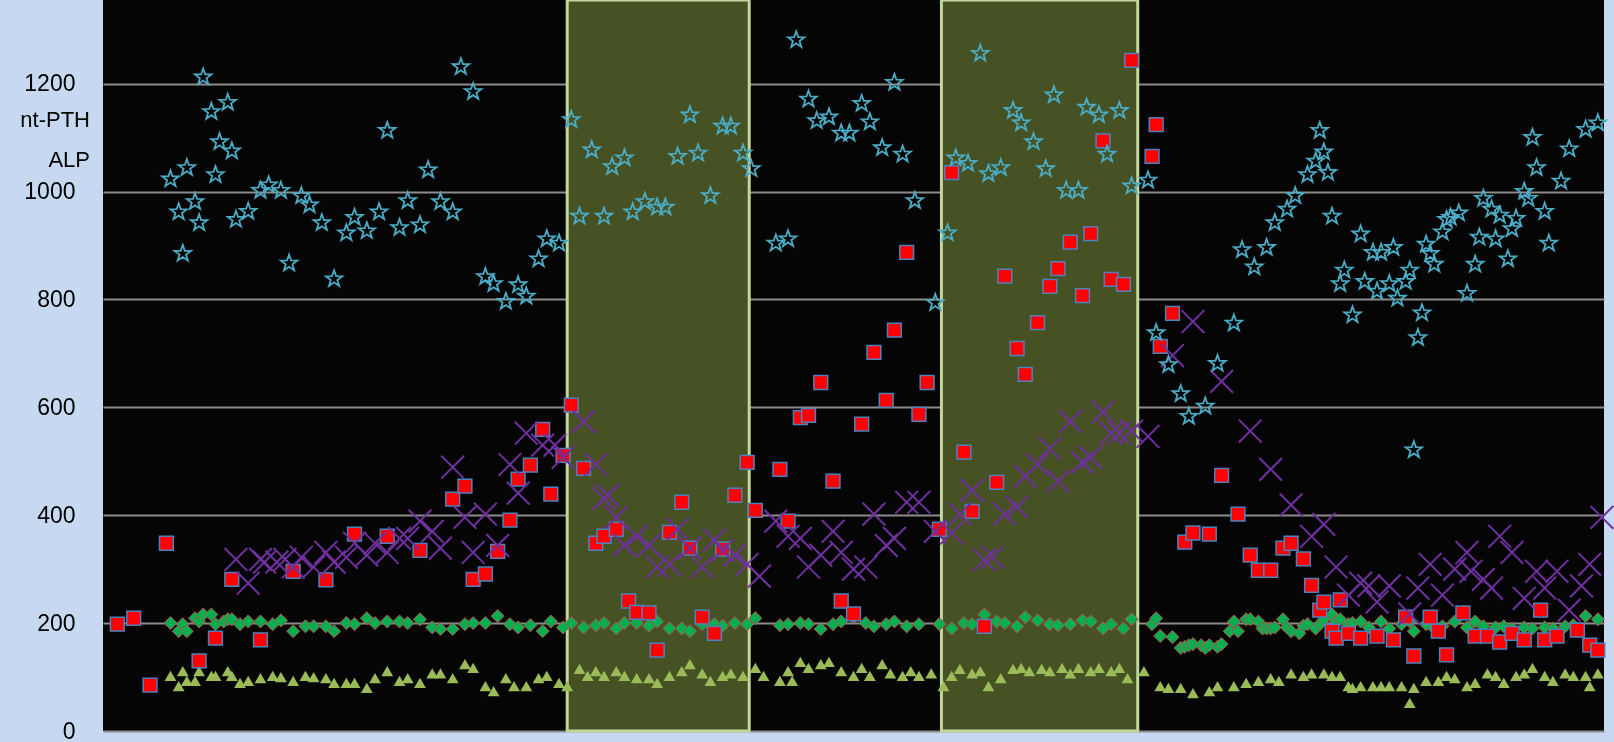 The width and height of the screenshot is (1614, 742). Describe the element at coordinates (50, 83) in the screenshot. I see `y-tick-label: 1200` at that location.